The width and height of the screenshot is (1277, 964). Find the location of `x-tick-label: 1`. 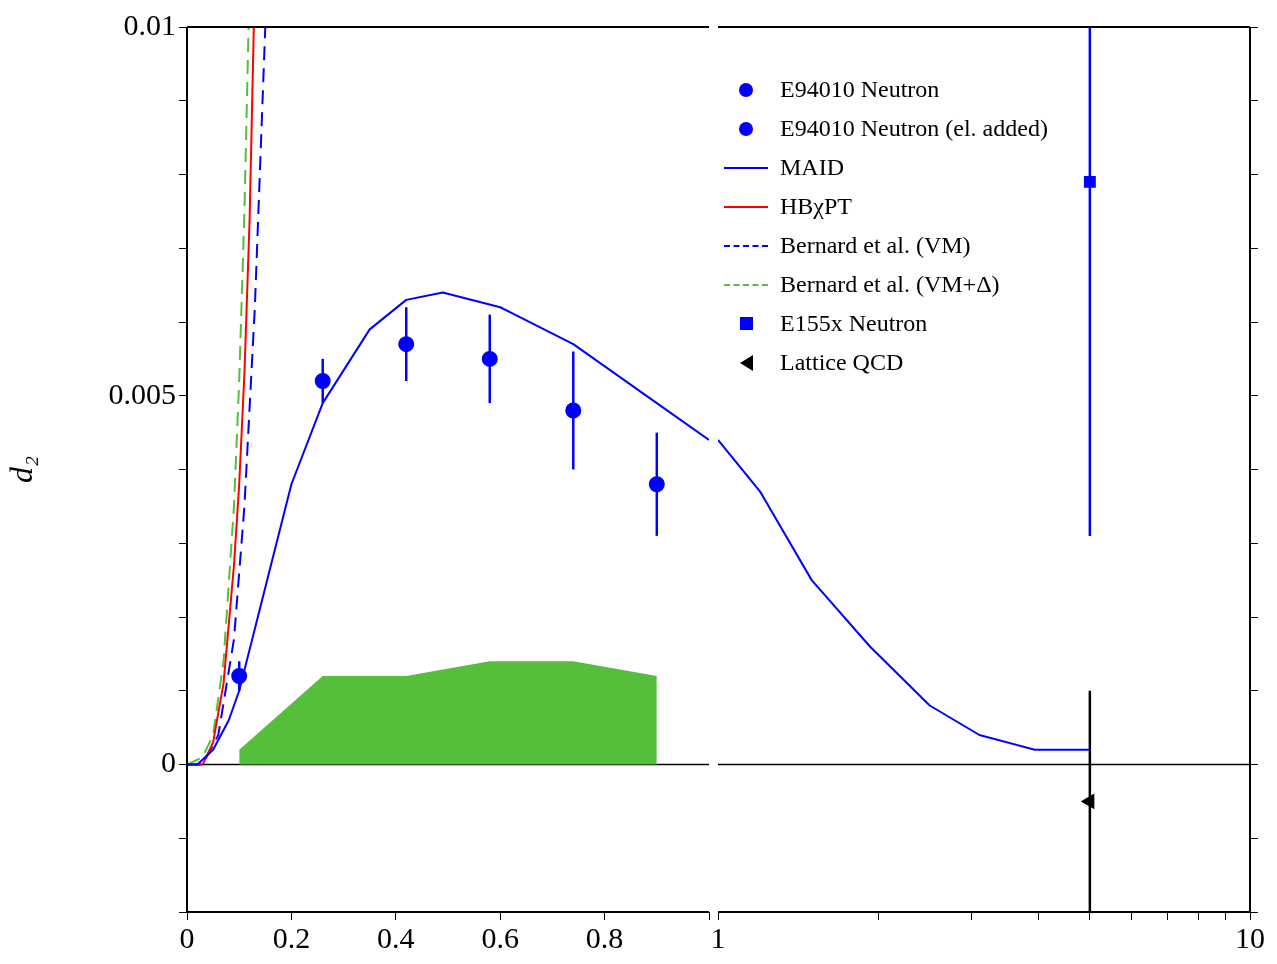

x-tick-label: 1 is located at coordinates (718, 937).